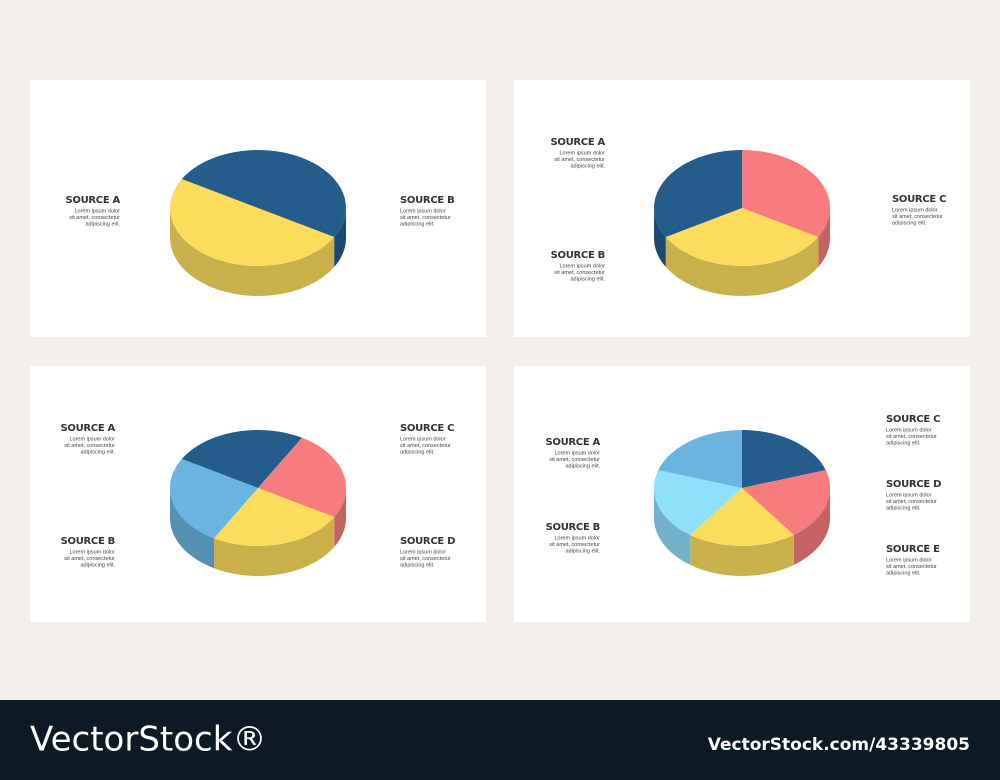  What do you see at coordinates (148, 740) in the screenshot?
I see `brand: VectorStock®` at bounding box center [148, 740].